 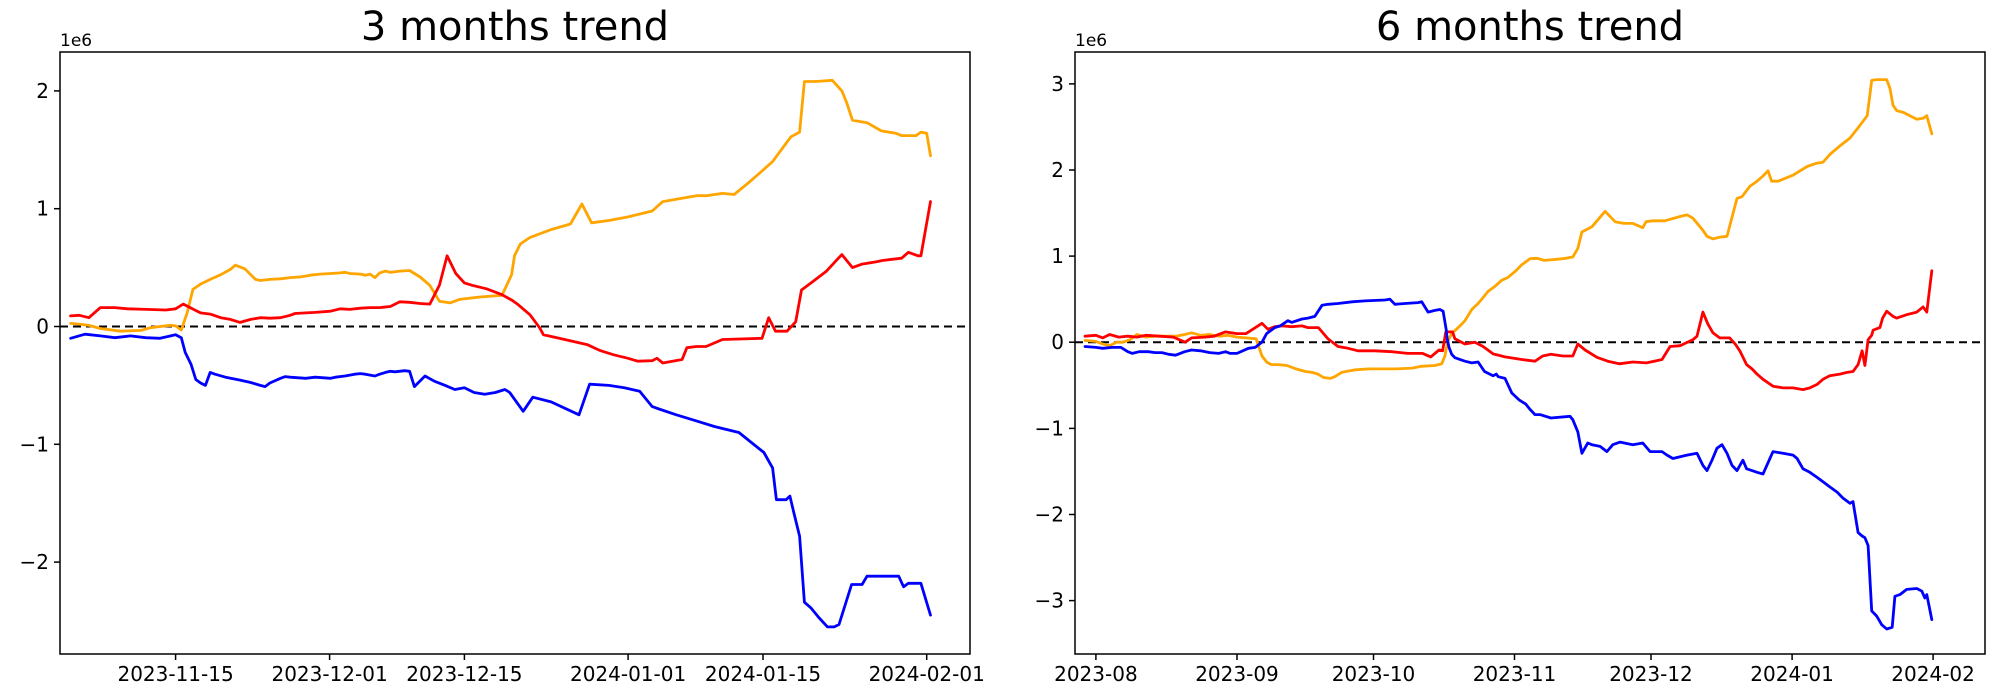 What do you see at coordinates (1096, 674) in the screenshot?
I see `x-tick-label: 2023-08` at bounding box center [1096, 674].